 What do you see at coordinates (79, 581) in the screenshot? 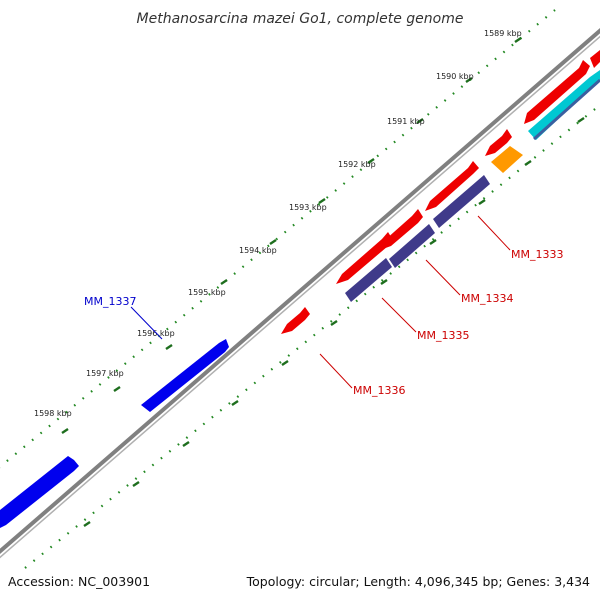
I see `accession-text: Accession: NC_003901` at bounding box center [79, 581].